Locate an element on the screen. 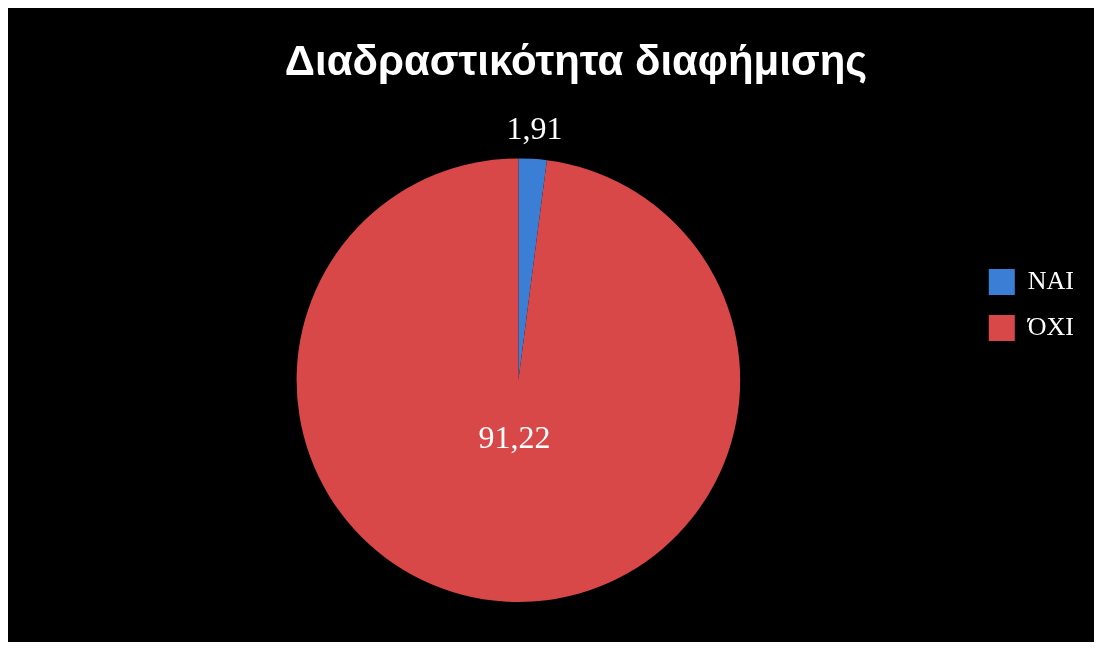 The height and width of the screenshot is (650, 1102). chart-title: Διαδραστικότητα διαφήμισης is located at coordinates (576, 60).